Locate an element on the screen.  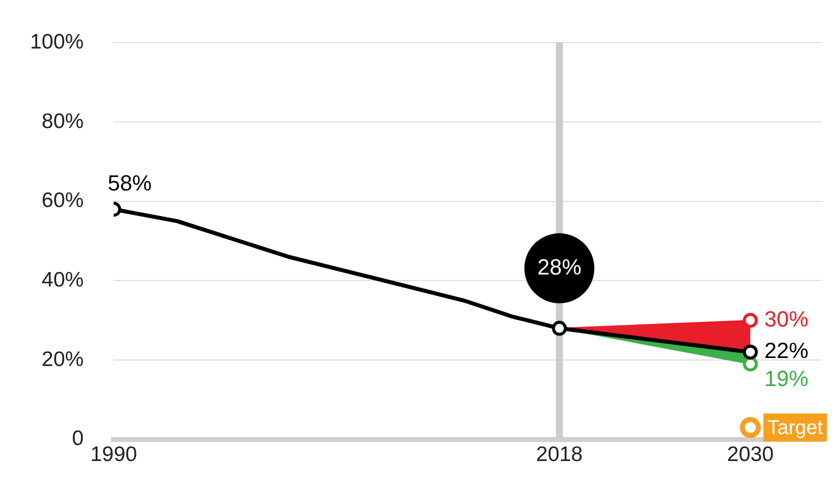
x-tick-label: 2030 is located at coordinates (750, 454).